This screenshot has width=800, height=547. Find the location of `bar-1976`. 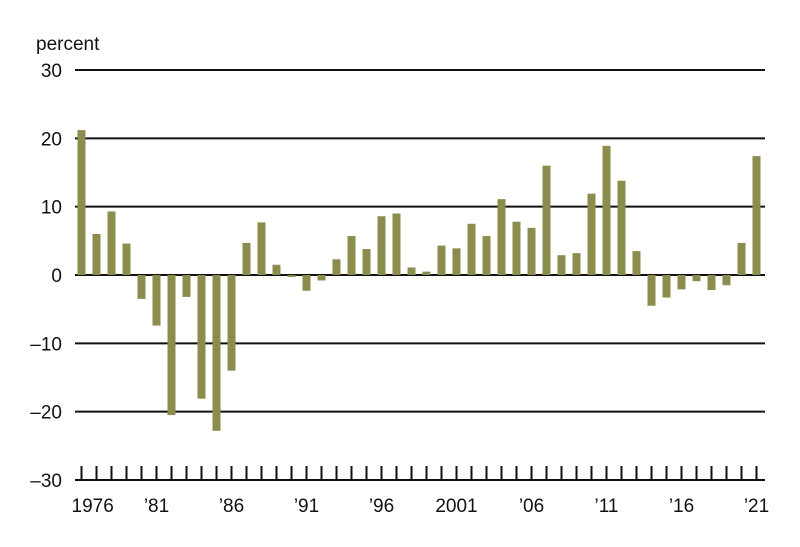

bar-1976 is located at coordinates (81, 202).